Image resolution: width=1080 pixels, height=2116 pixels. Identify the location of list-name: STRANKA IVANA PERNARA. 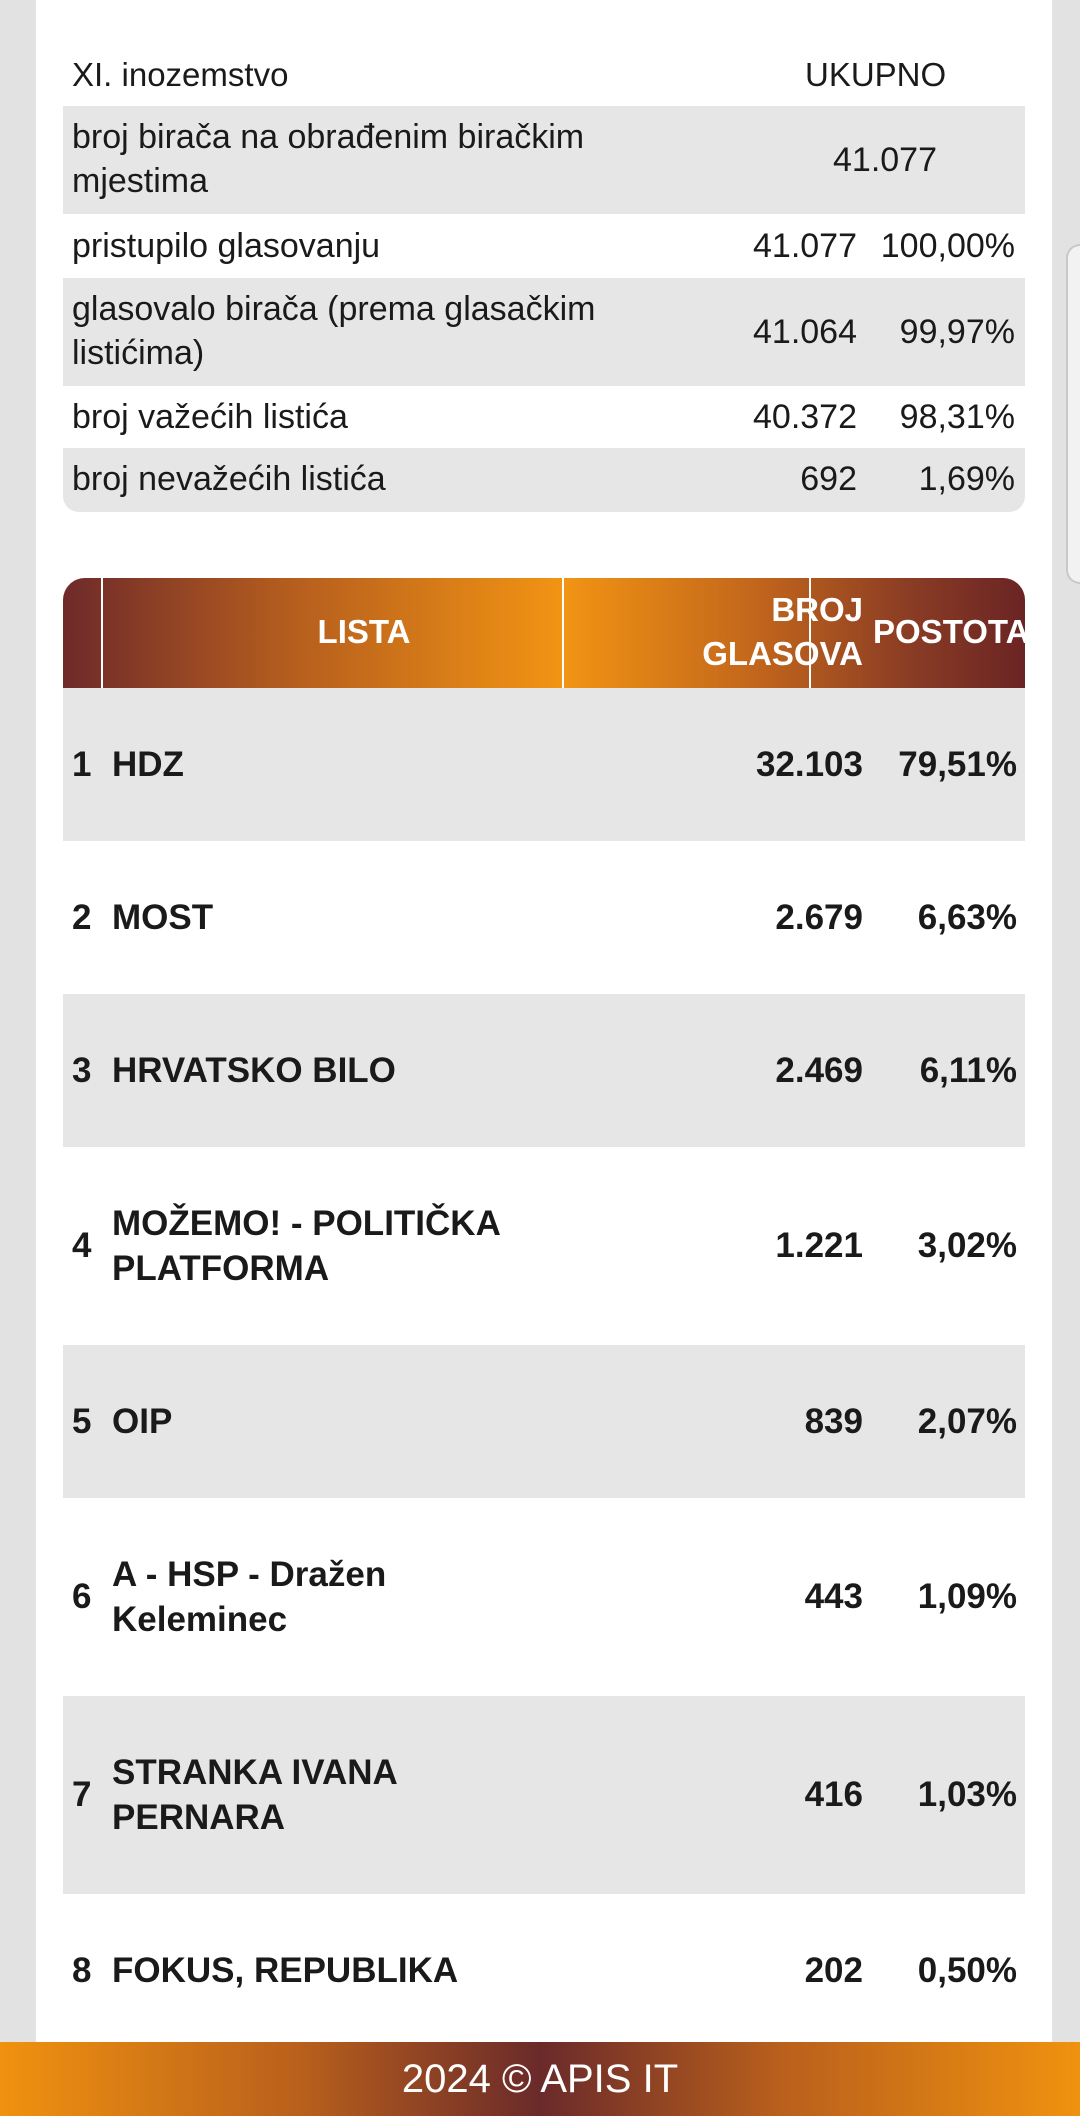
(254, 1795).